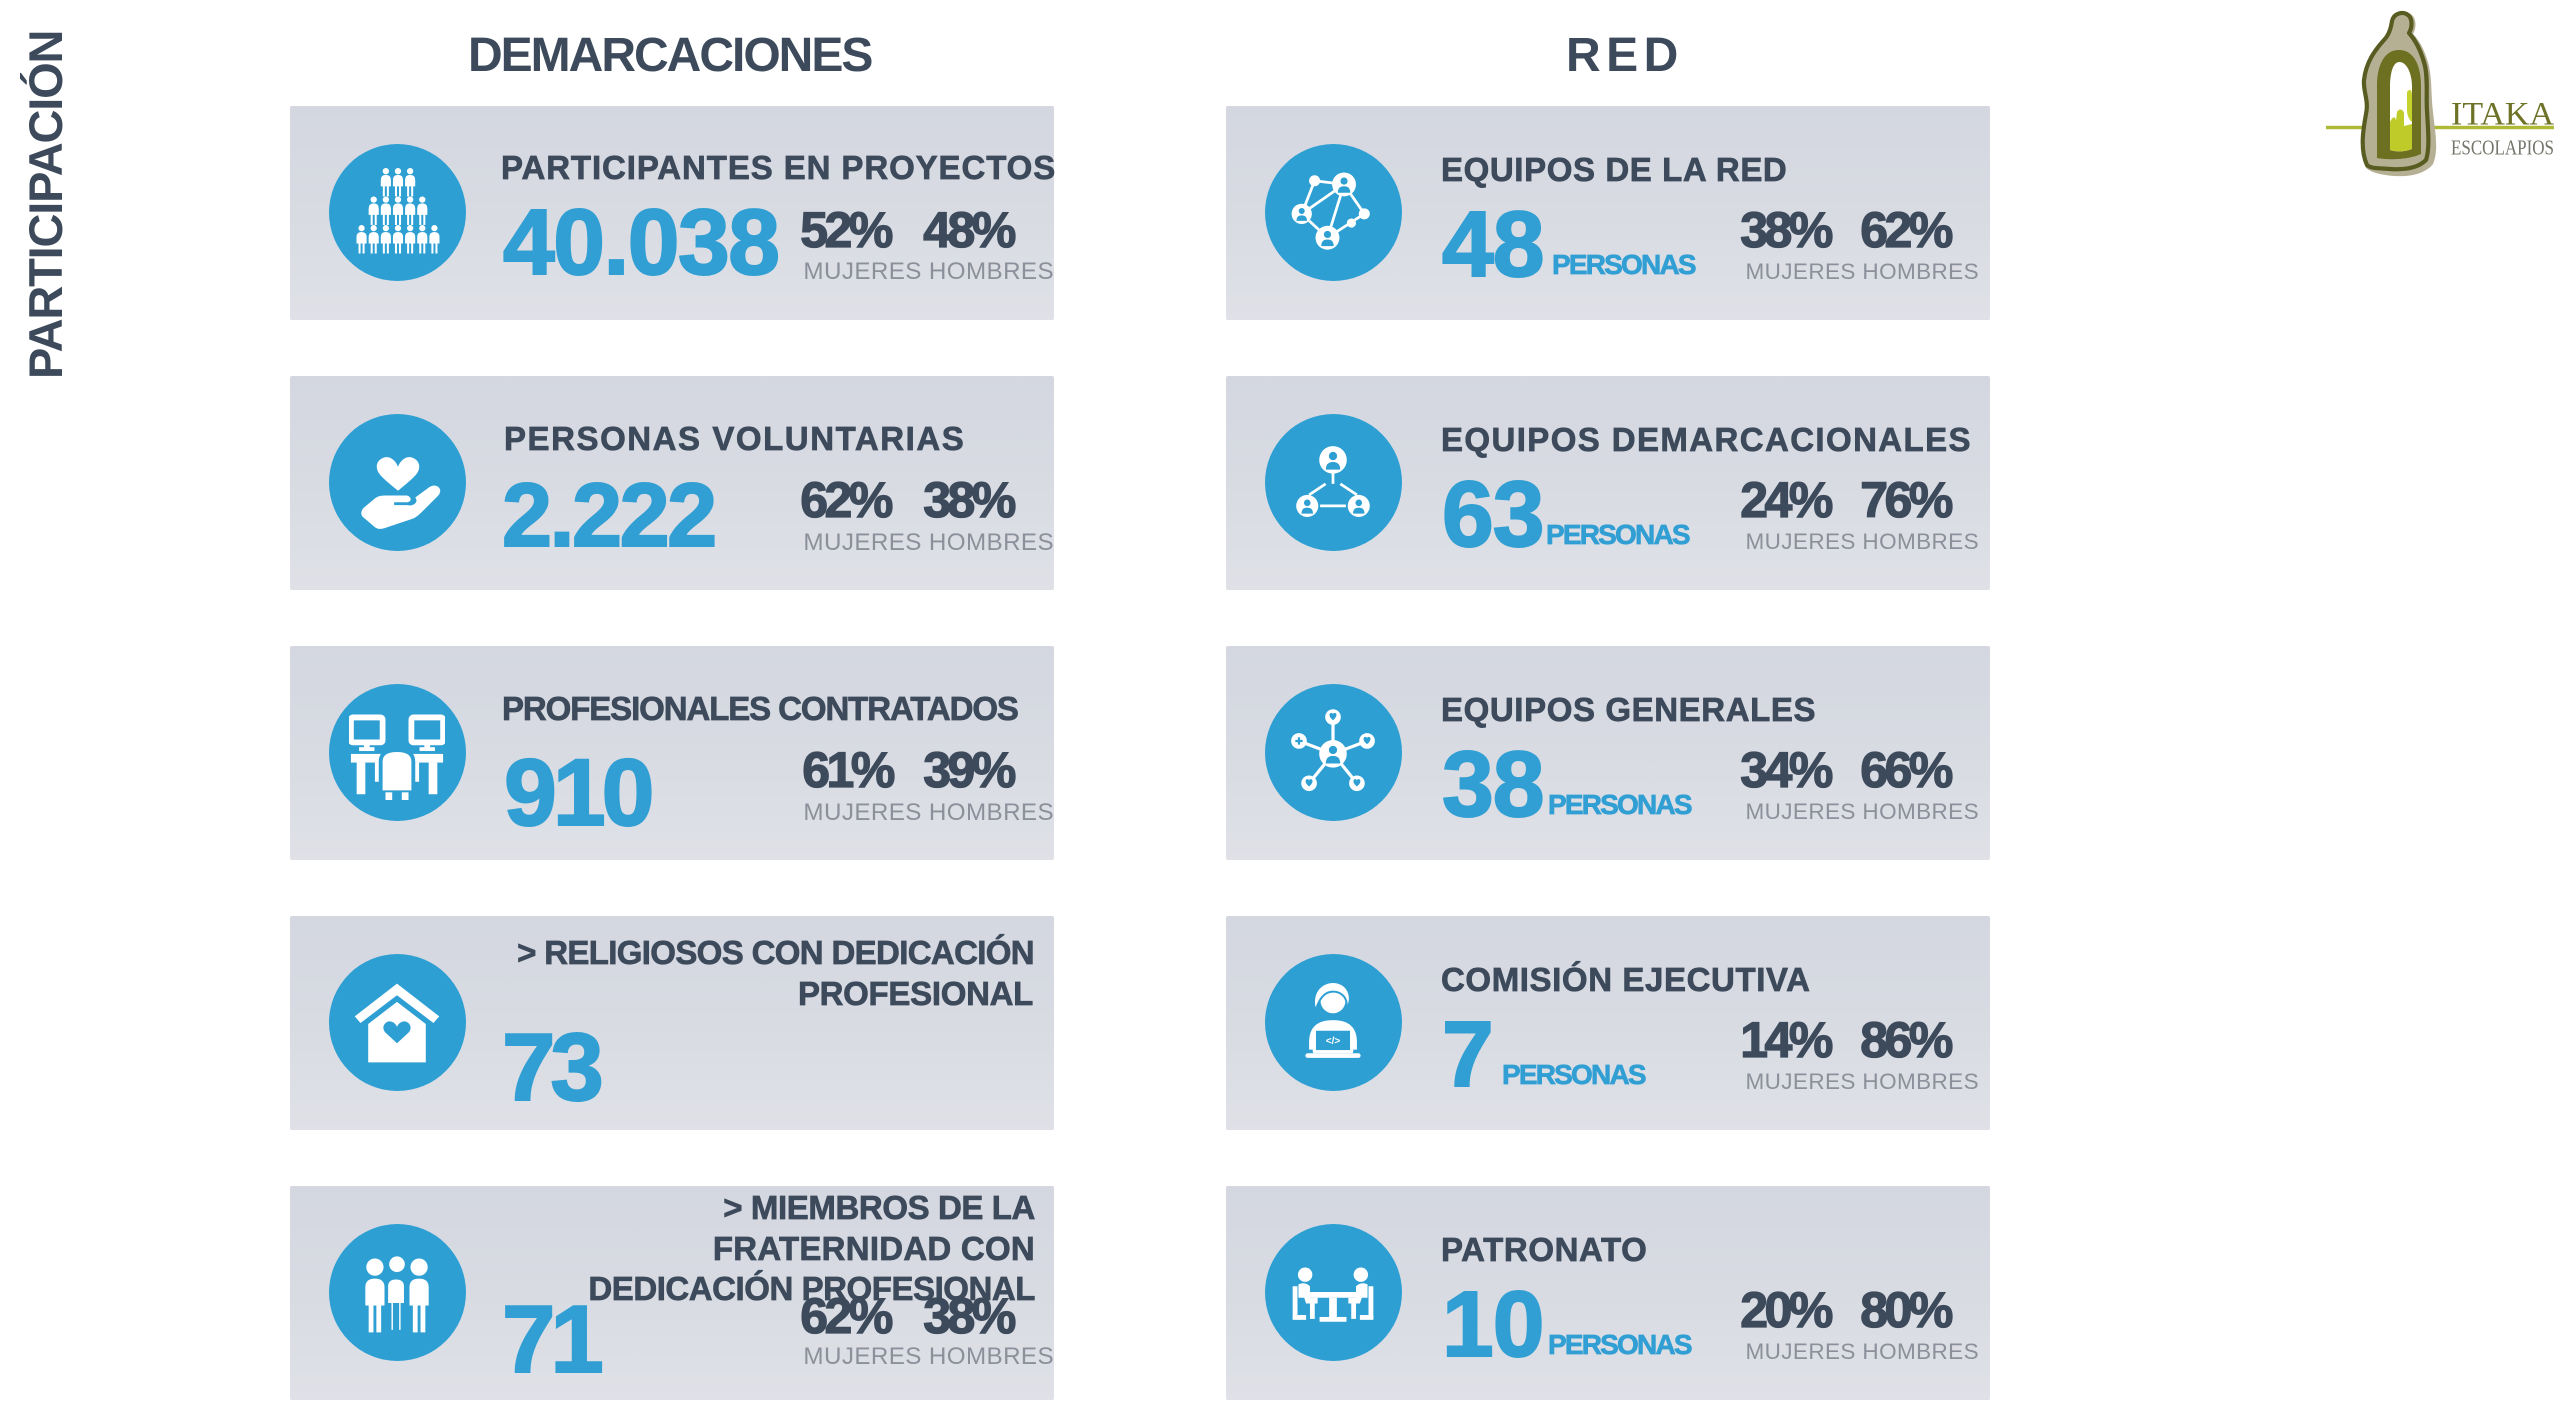  Describe the element at coordinates (2502, 115) in the screenshot. I see `svg-text: ITAKA` at that location.